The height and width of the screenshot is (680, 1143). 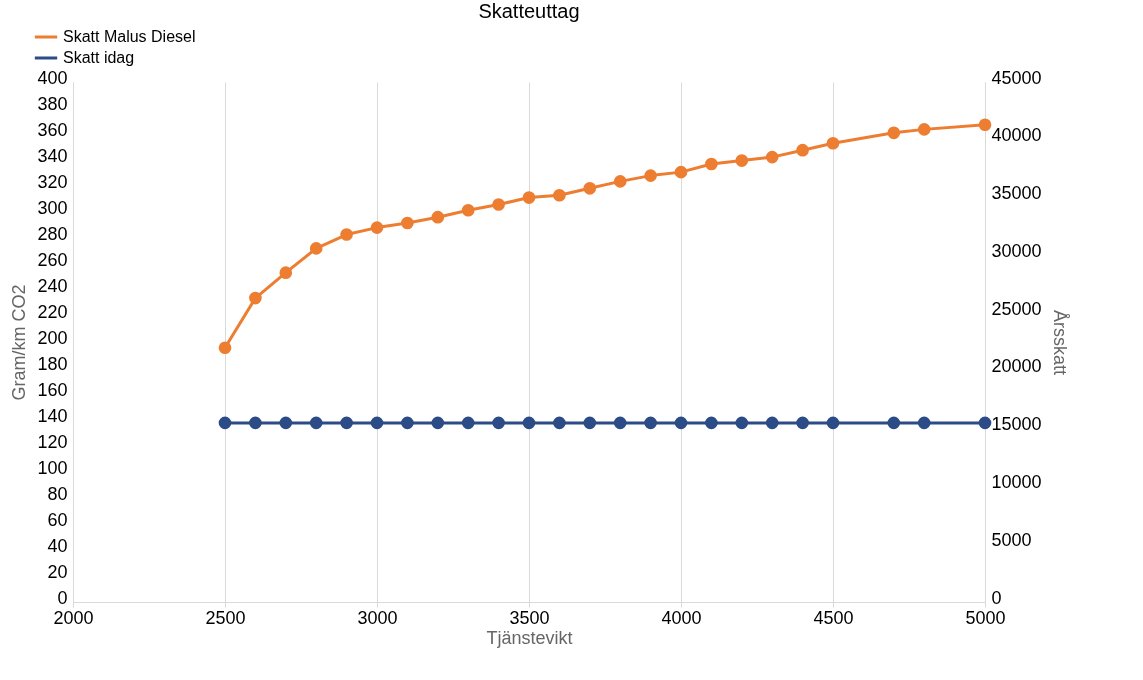 What do you see at coordinates (52, 389) in the screenshot?
I see `y-tick-label: 160` at bounding box center [52, 389].